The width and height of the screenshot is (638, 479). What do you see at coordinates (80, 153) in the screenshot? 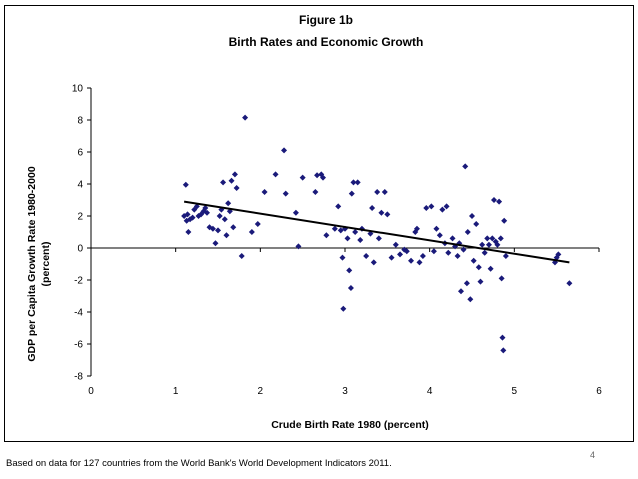
I see `y-tick-label: 6` at bounding box center [80, 153].